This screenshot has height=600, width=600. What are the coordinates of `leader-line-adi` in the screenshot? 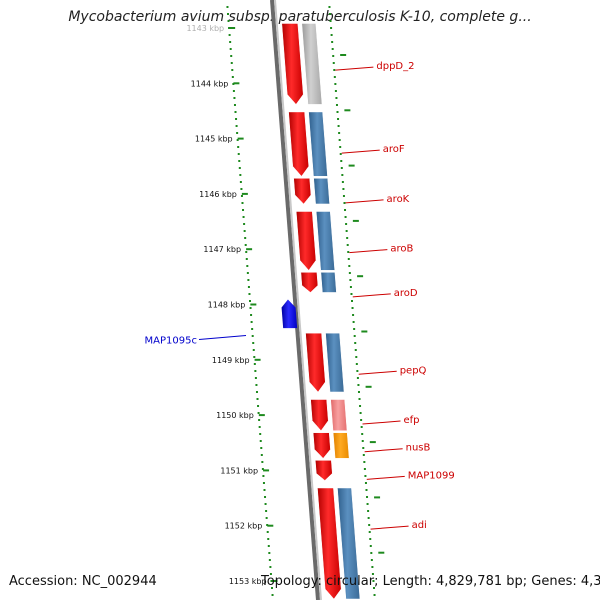 It's located at (389, 527).